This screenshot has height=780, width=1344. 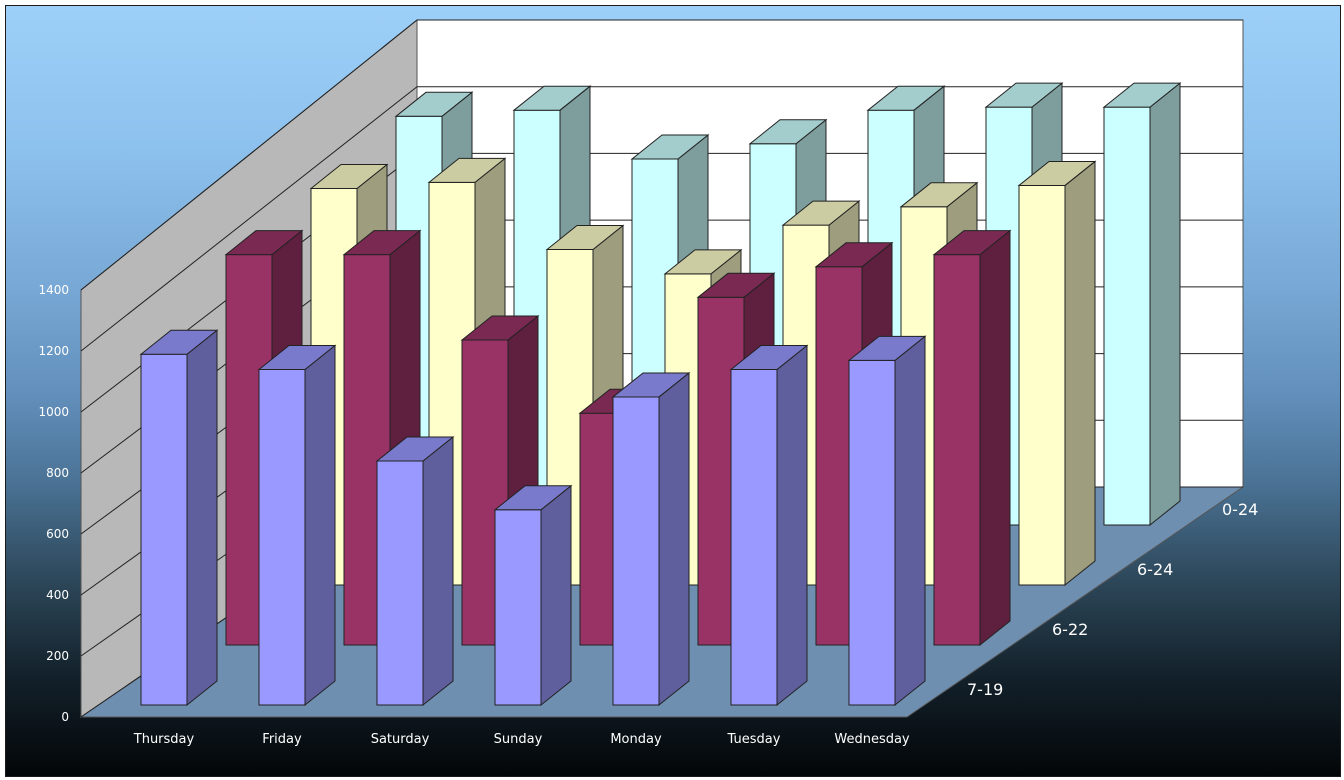 What do you see at coordinates (872, 739) in the screenshot?
I see `x-tick-label: Wednesday` at bounding box center [872, 739].